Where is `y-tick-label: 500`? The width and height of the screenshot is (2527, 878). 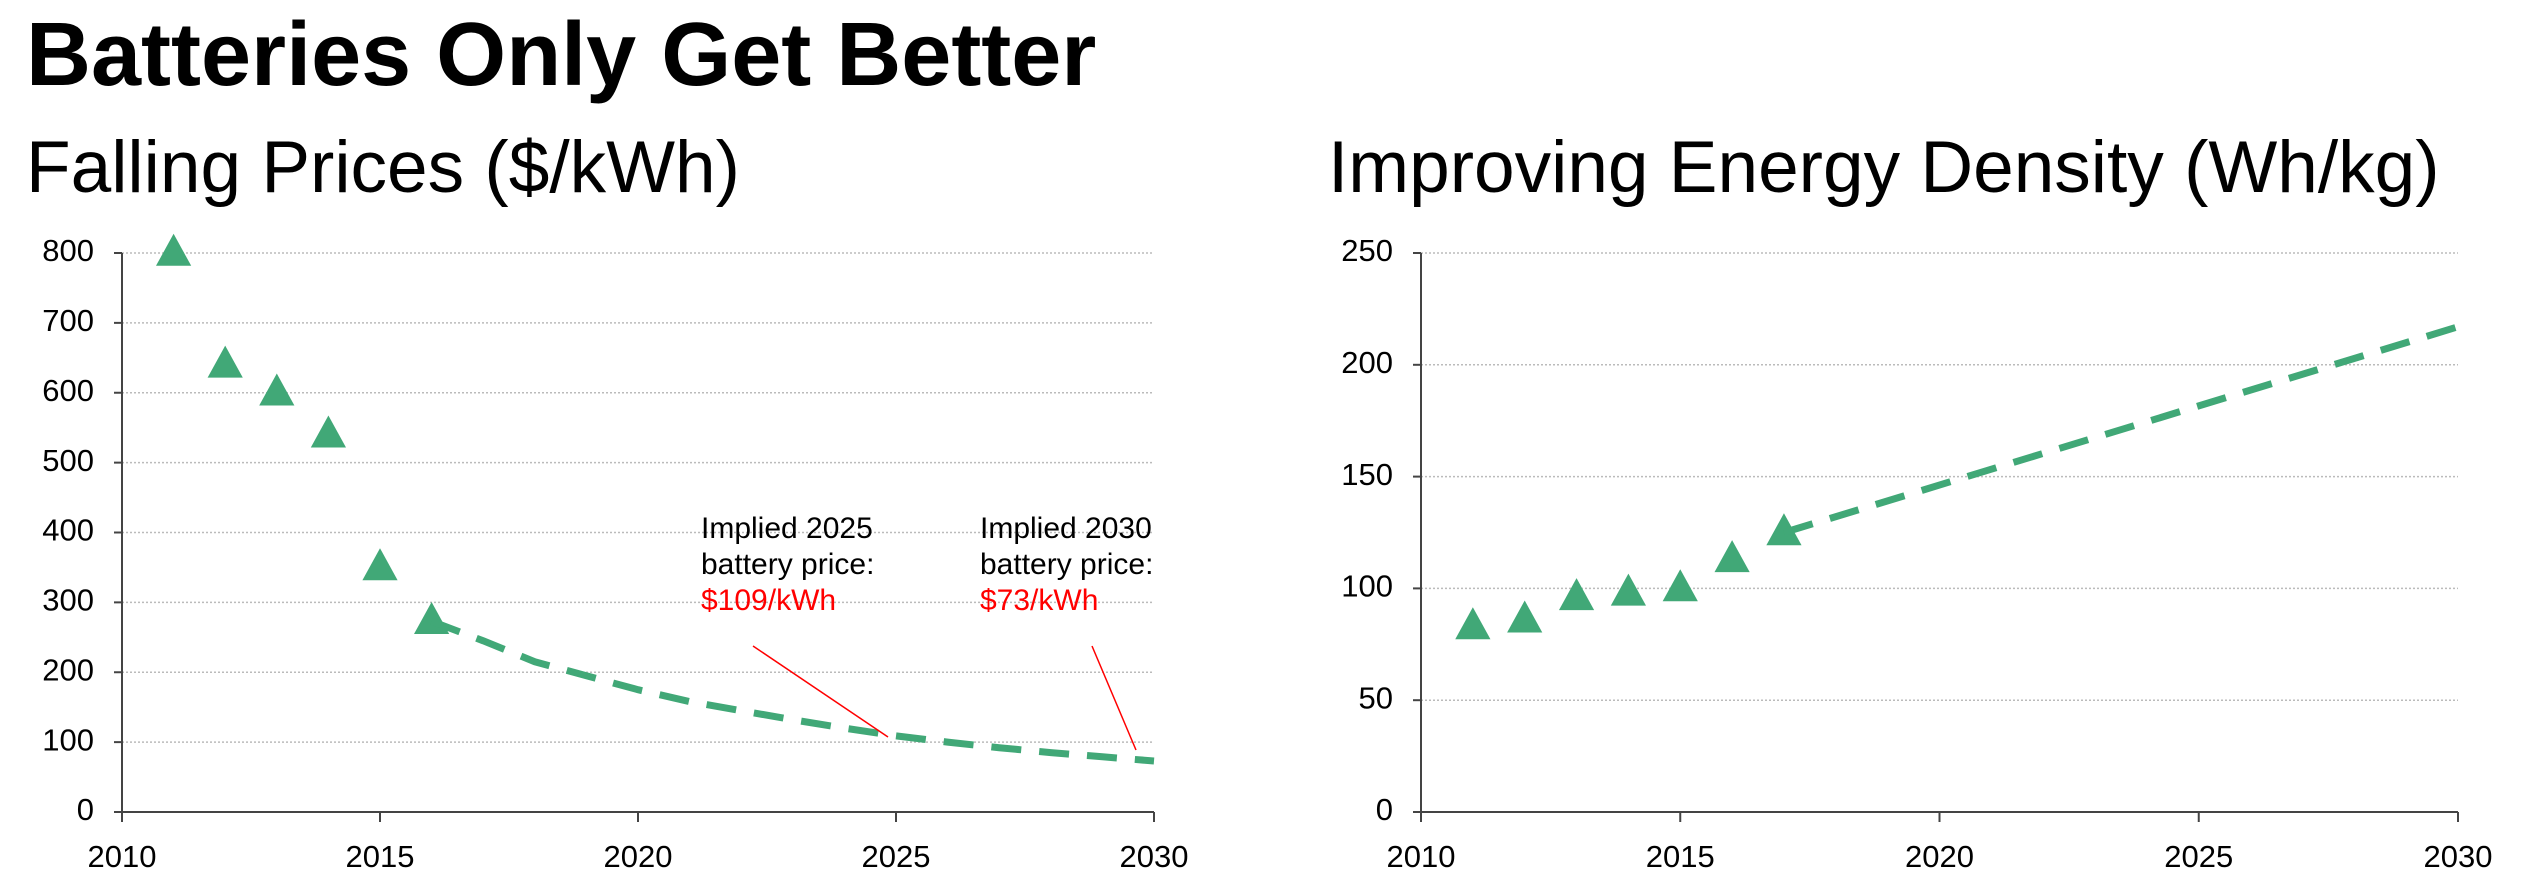
y-tick-label: 500 is located at coordinates (68, 460).